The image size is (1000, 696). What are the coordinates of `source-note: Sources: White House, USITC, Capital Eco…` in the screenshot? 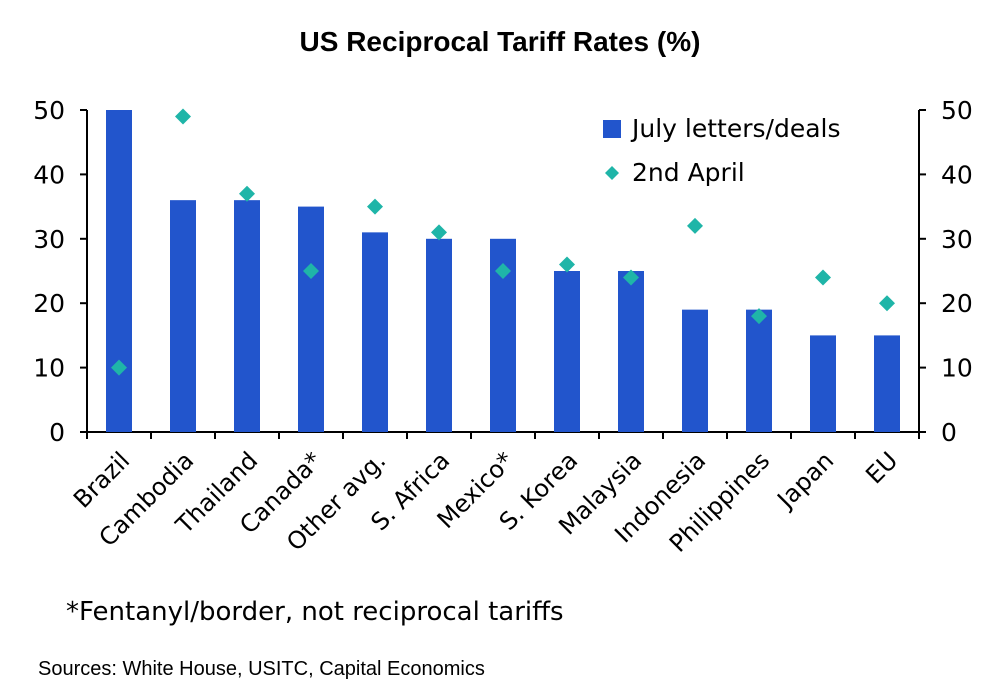 It's located at (261, 669).